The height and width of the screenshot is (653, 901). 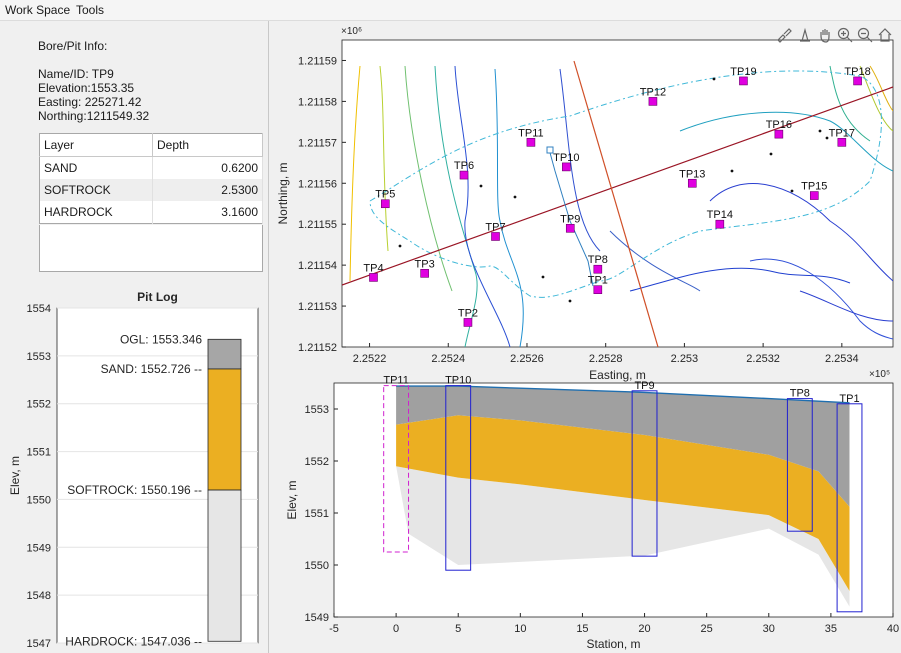 I want to click on brush-icon, so click(x=784, y=35).